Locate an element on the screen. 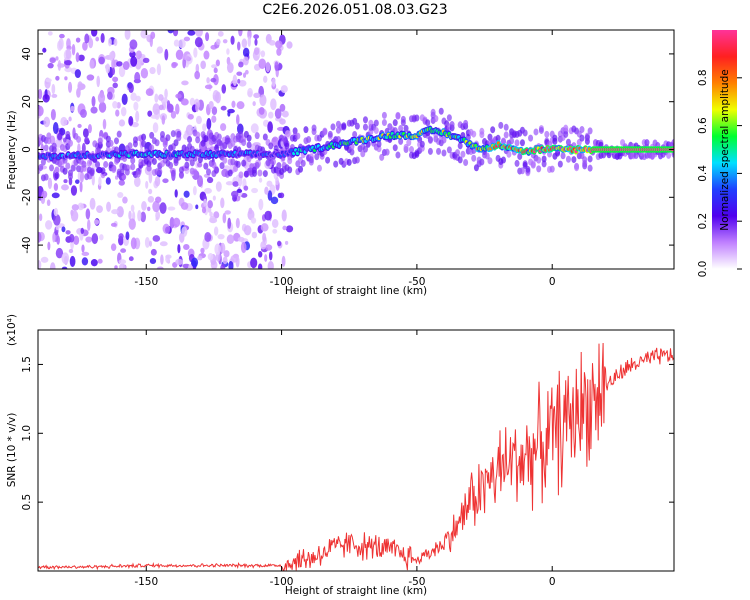 The height and width of the screenshot is (600, 750). snr-ylabel: SNR (10 * v/v) is located at coordinates (12, 450).